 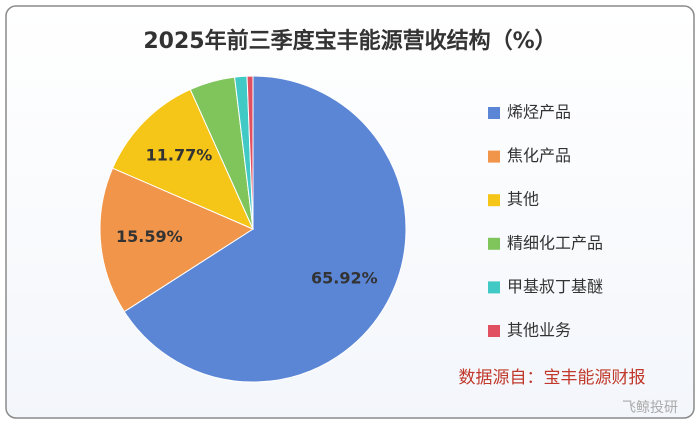 I want to click on source: 数据源自：宝丰能源财报, so click(x=552, y=378).